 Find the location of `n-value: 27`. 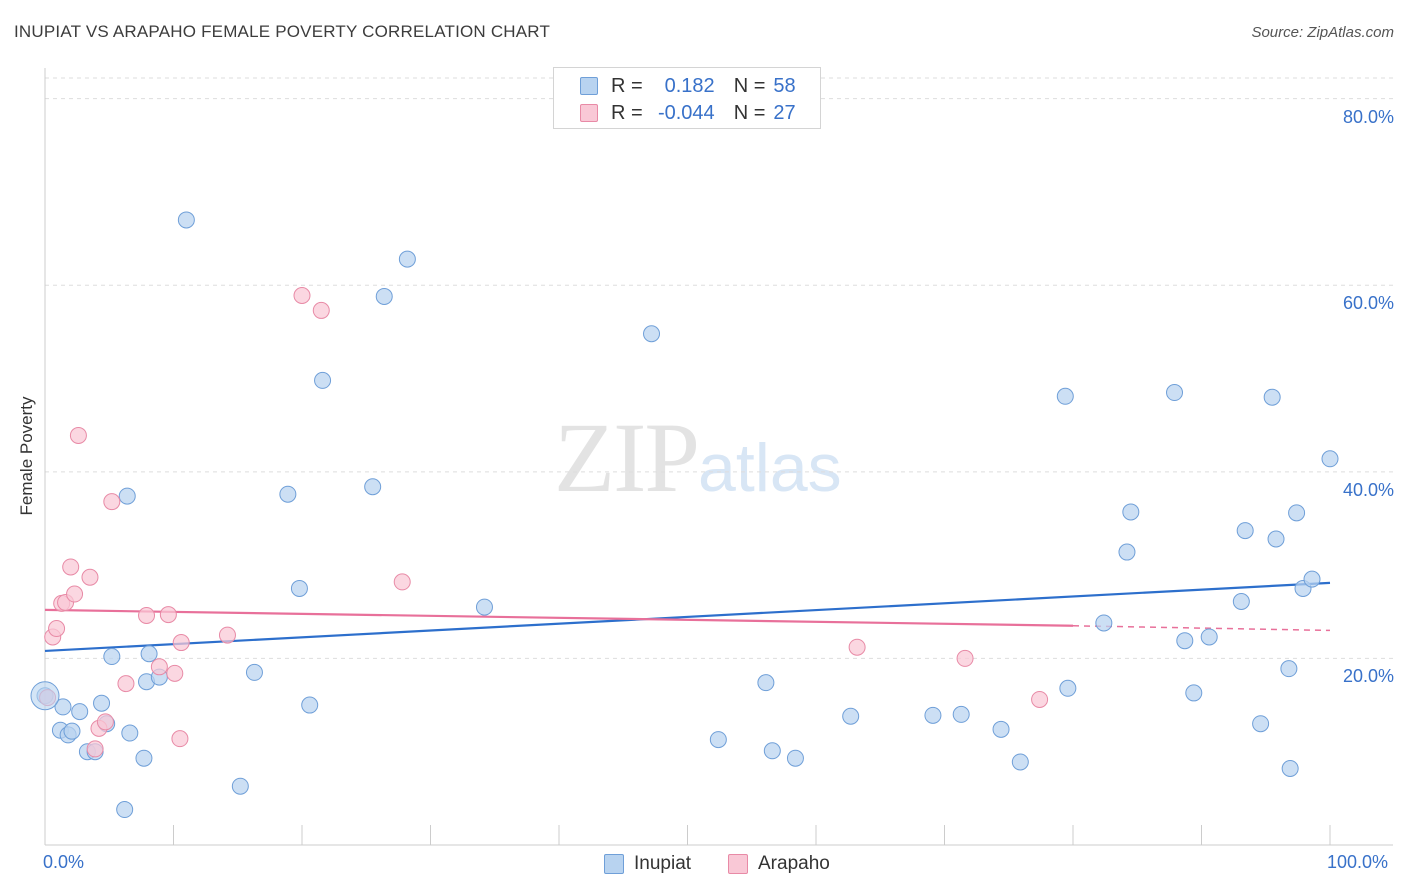

n-value: 27 is located at coordinates (784, 112).